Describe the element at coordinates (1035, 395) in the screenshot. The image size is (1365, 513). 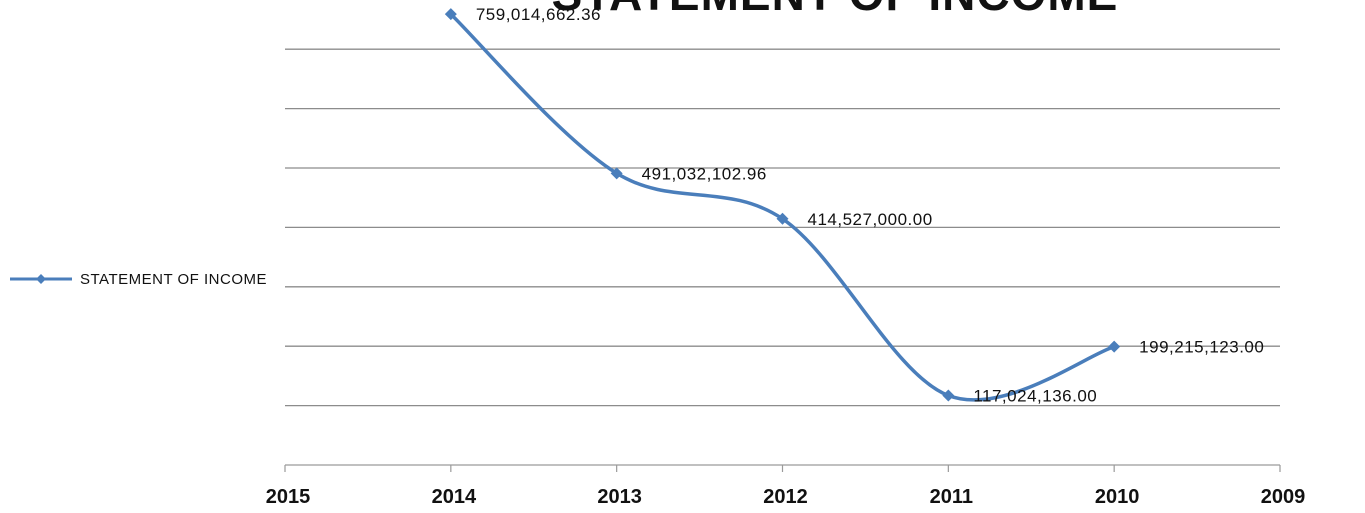
I see `data-label: 117,024,136.00` at that location.